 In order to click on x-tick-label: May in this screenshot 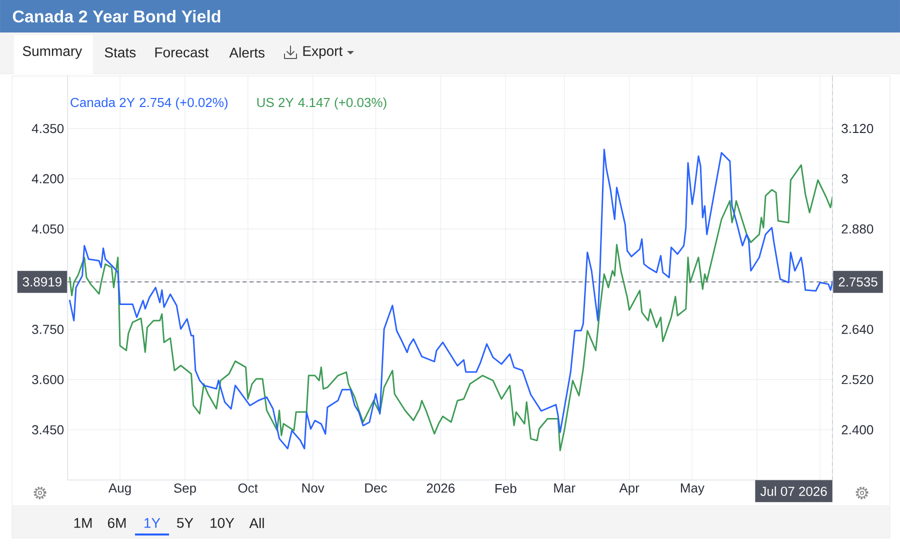, I will do `click(692, 490)`.